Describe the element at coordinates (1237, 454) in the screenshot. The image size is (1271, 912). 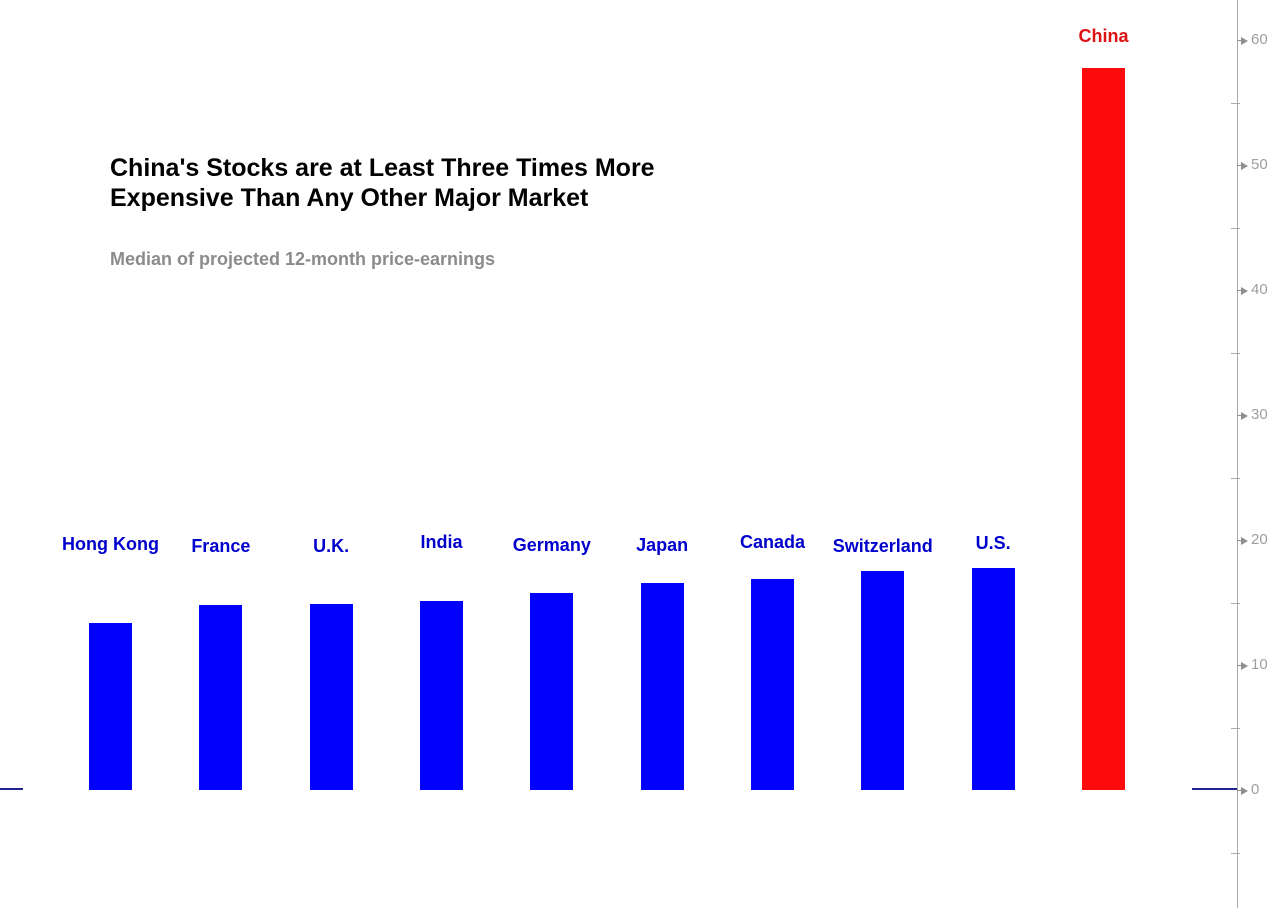
I see `y-axis-line` at that location.